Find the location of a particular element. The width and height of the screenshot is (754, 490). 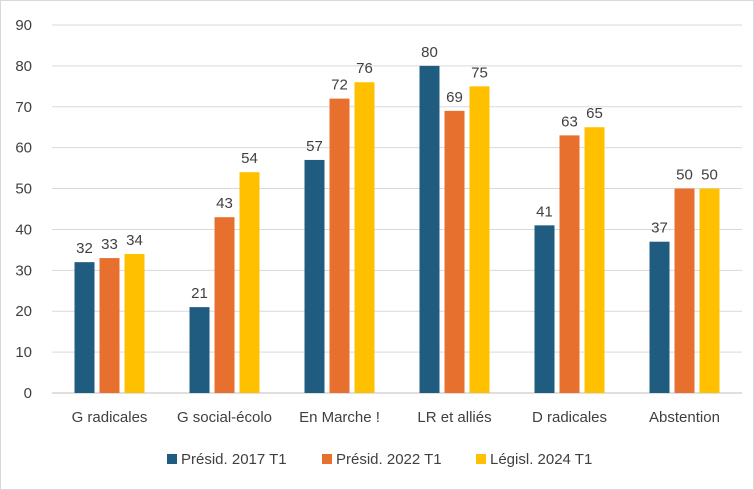

data-label: 54 is located at coordinates (249, 158).